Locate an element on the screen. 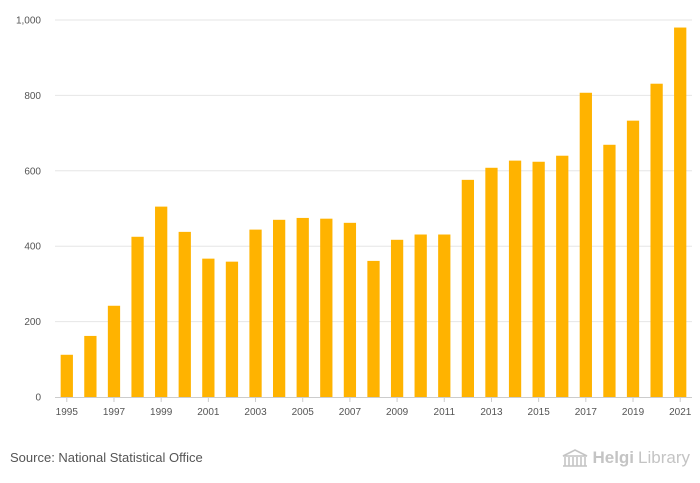 This screenshot has width=700, height=483. y-tick-label: 1,000 is located at coordinates (28, 21).